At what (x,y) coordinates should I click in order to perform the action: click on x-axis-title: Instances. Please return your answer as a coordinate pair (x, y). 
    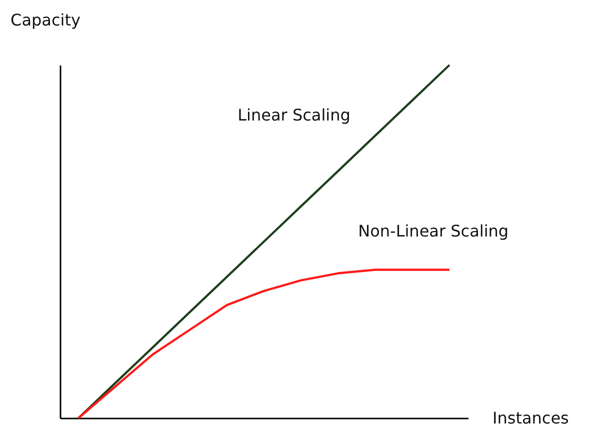
    Looking at the image, I should click on (530, 416).